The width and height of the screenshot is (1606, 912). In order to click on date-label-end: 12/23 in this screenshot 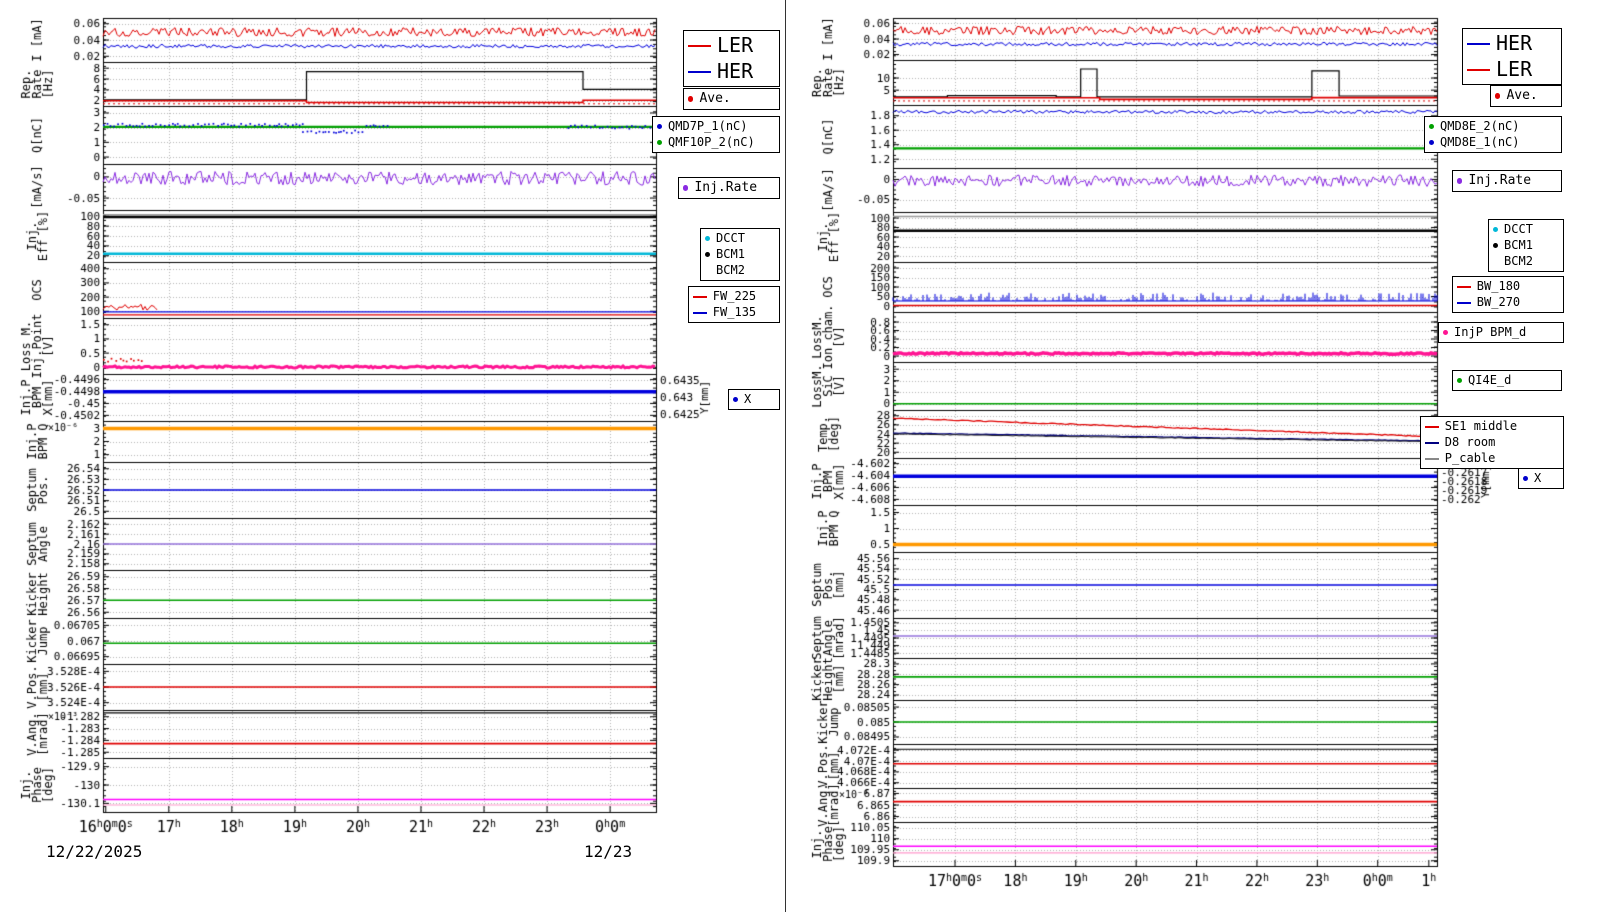, I will do `click(608, 851)`.